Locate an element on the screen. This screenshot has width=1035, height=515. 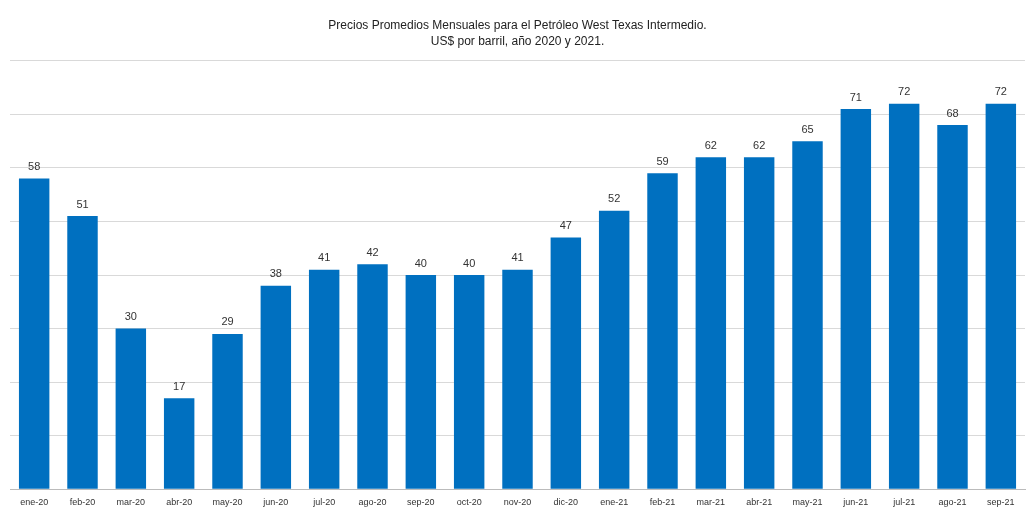
x-tick-label: jun-21 is located at coordinates (855, 502).